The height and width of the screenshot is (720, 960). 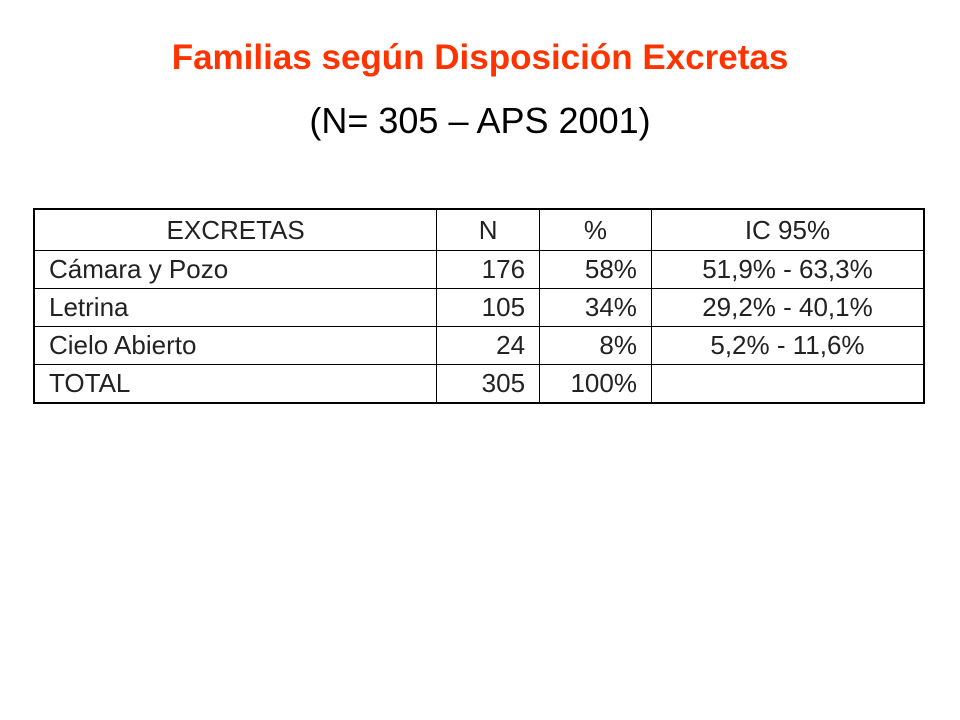 What do you see at coordinates (480, 57) in the screenshot?
I see `title: Familias según Disposición Excretas` at bounding box center [480, 57].